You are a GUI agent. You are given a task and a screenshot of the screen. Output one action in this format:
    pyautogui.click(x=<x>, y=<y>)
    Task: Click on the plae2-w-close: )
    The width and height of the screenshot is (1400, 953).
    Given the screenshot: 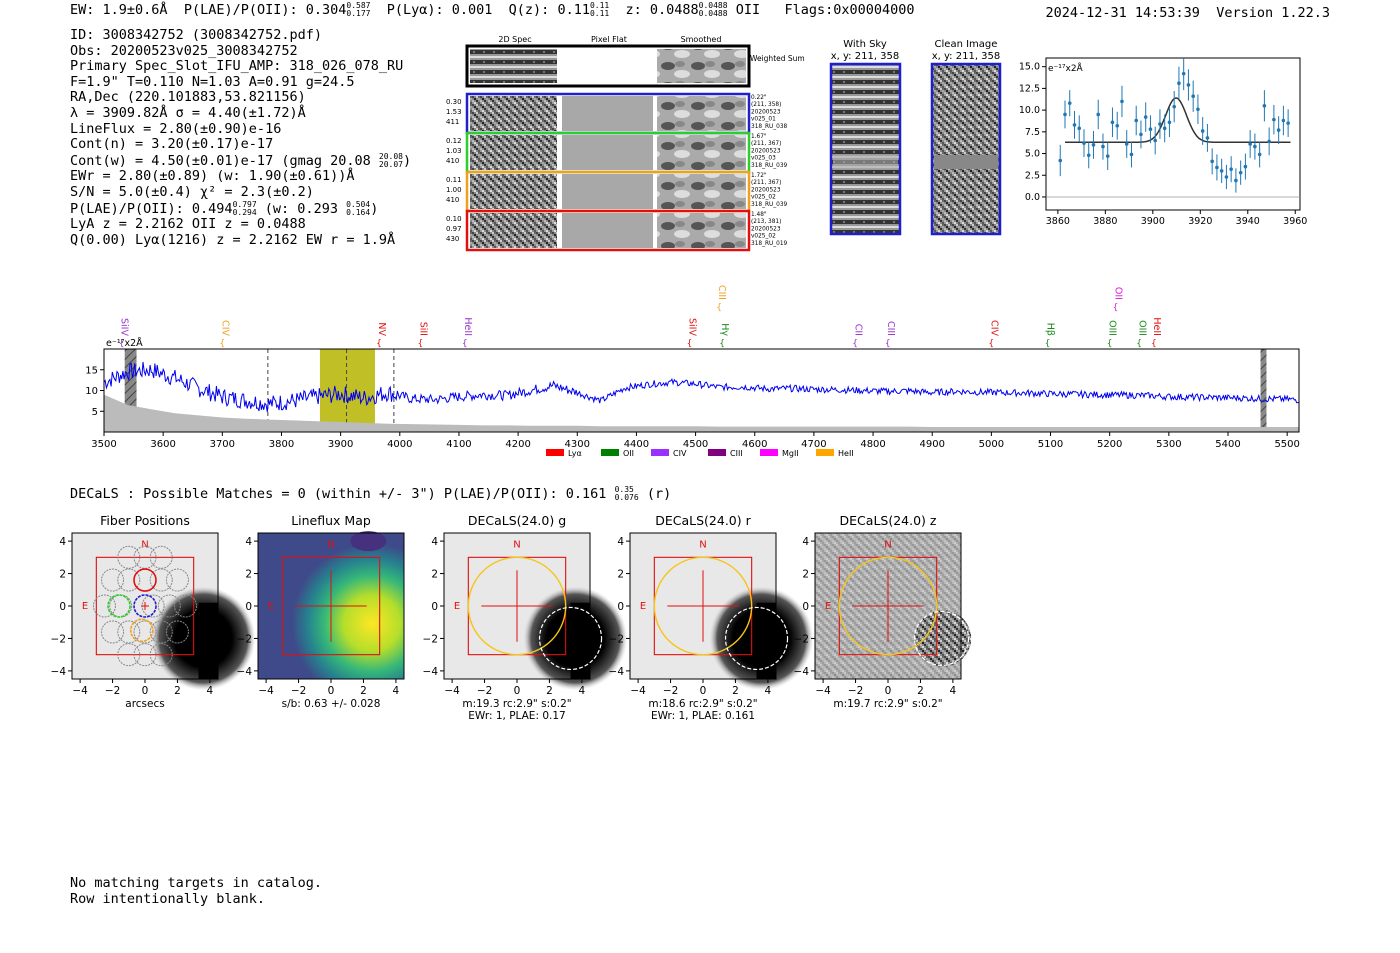 What is the action you would take?
    pyautogui.click(x=374, y=208)
    